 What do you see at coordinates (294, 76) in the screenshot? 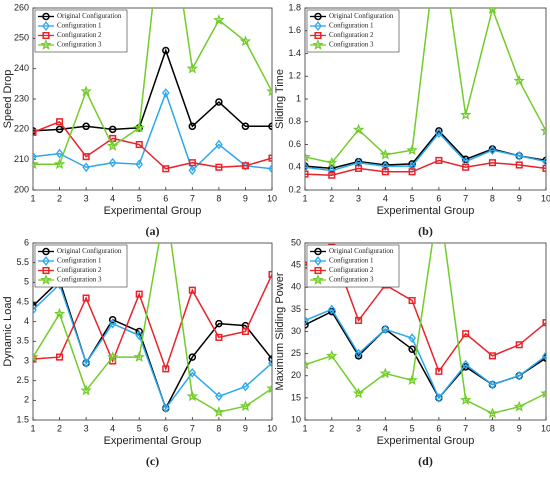
I see `y-tick-label: 1.2` at bounding box center [294, 76].